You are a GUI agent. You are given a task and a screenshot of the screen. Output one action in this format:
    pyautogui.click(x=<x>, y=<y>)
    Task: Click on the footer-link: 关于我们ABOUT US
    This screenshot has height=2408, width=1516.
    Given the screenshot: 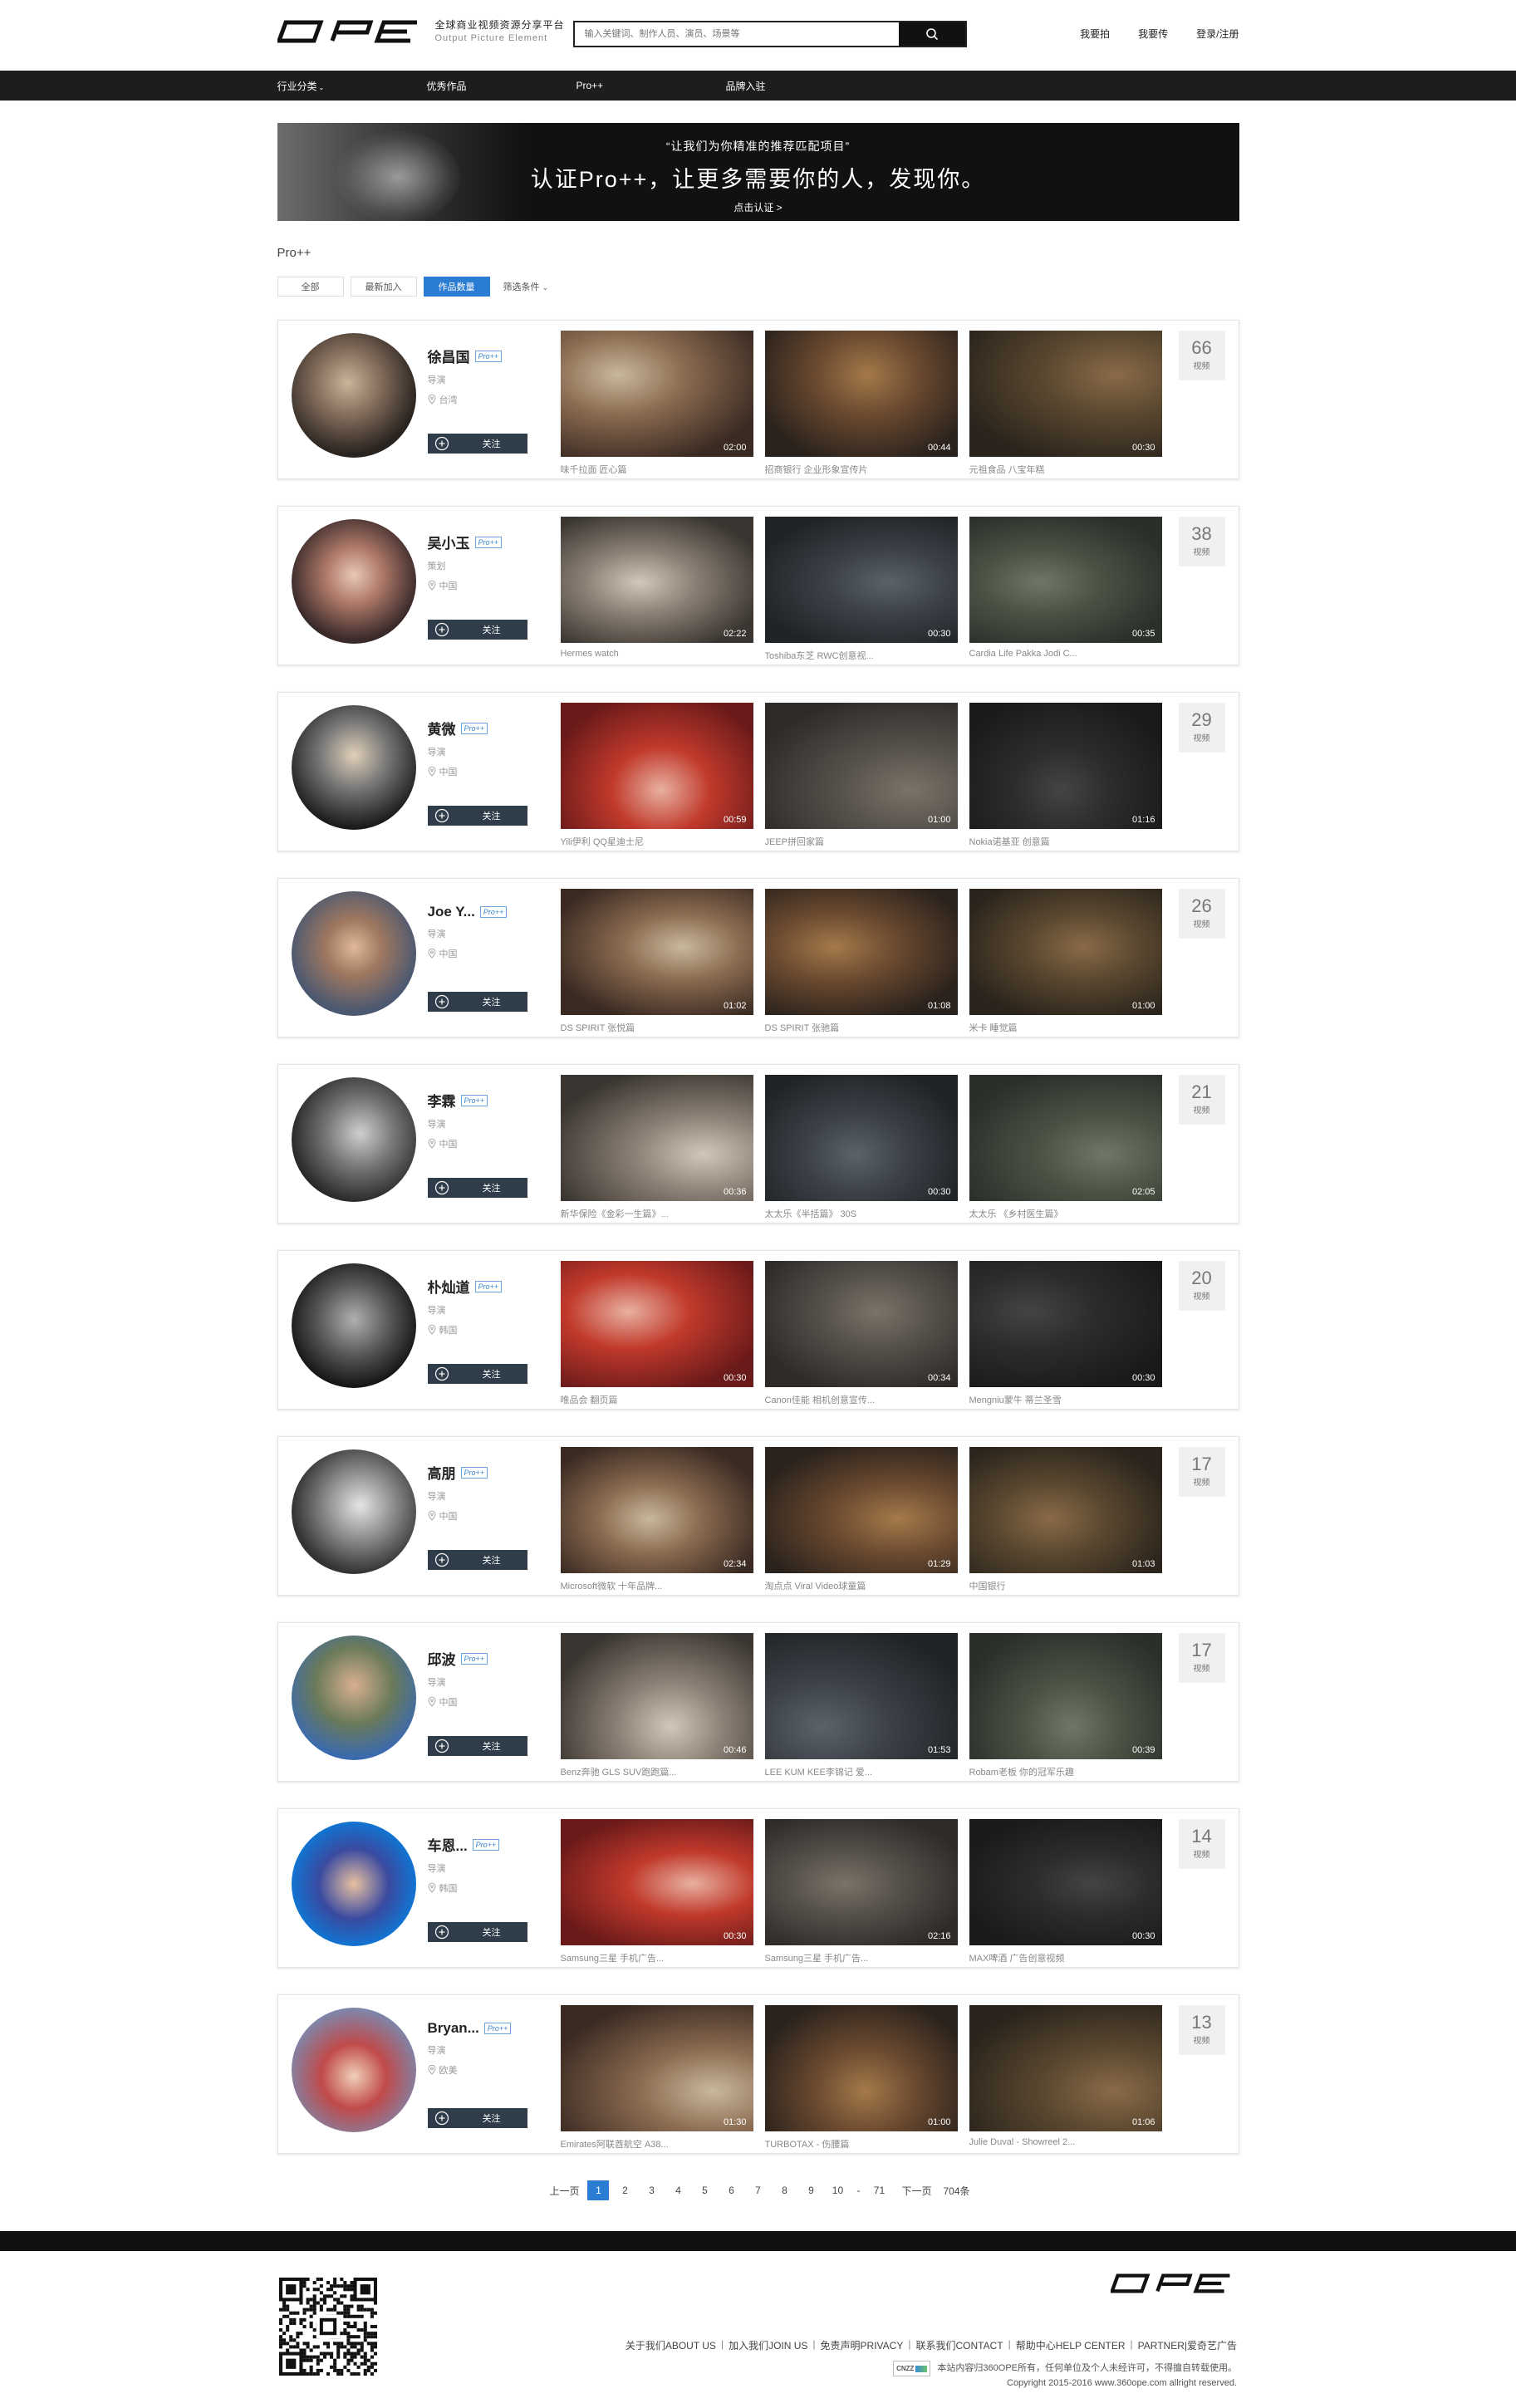 What is the action you would take?
    pyautogui.click(x=670, y=2346)
    